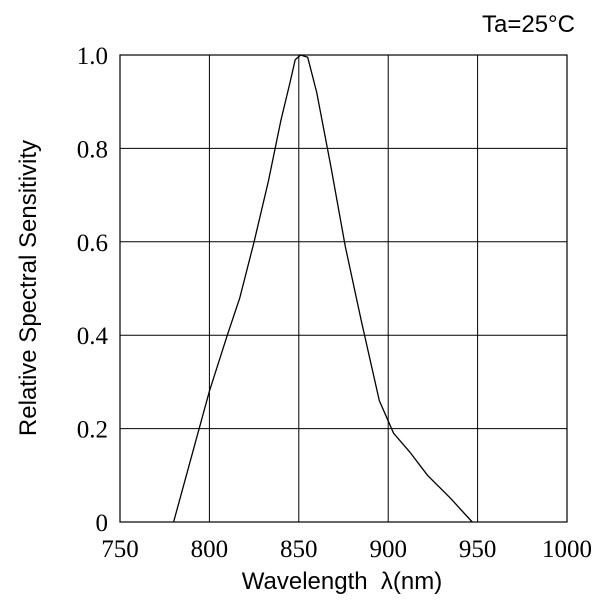  What do you see at coordinates (102, 523) in the screenshot?
I see `y-tick-label: 0` at bounding box center [102, 523].